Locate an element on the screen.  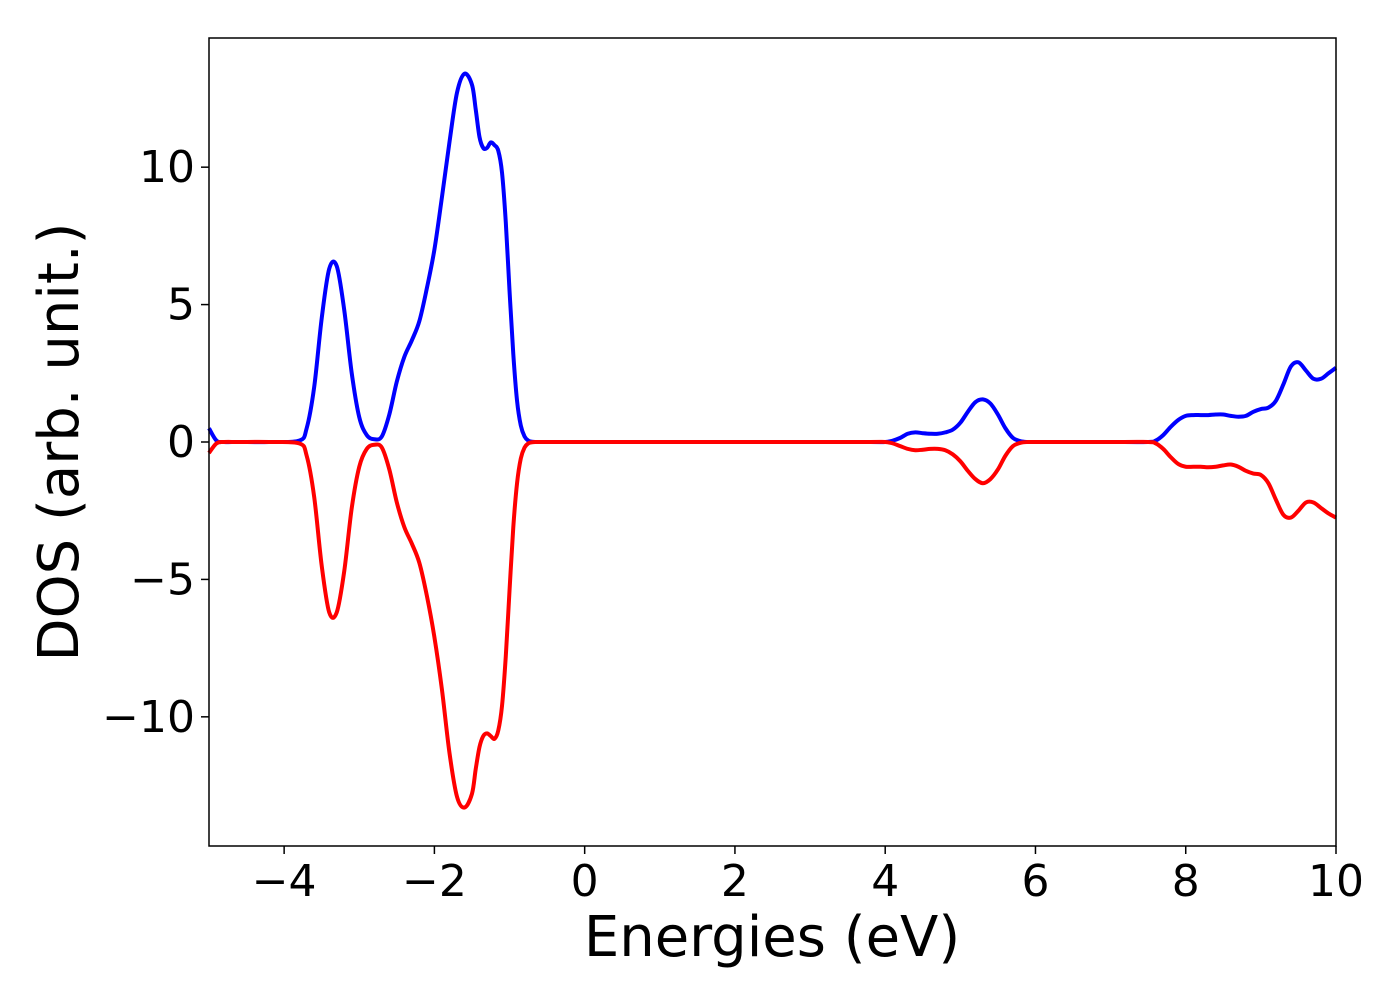
y-axis-label: DOS (arb. unit.) is located at coordinates (59, 441).